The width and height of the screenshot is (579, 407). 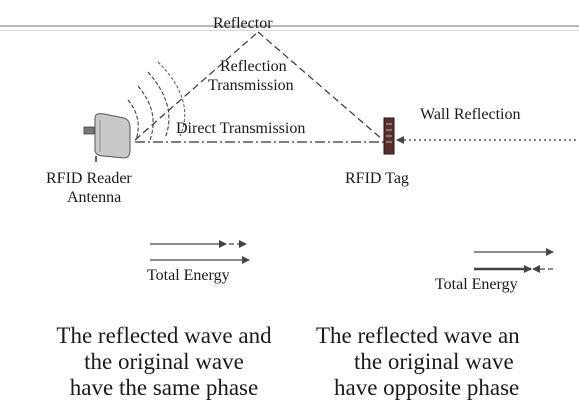 I want to click on top-bar, so click(x=289, y=13).